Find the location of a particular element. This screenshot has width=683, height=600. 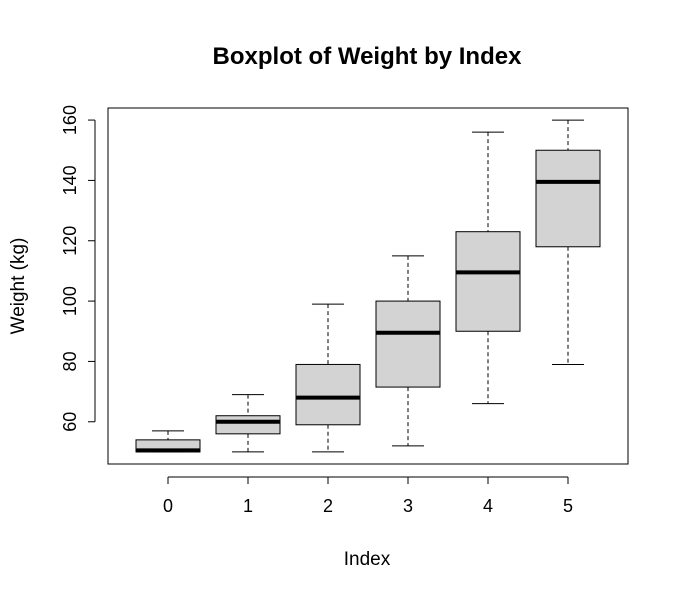

x-axis: 0 1 2 3 4 5 is located at coordinates (368, 496).